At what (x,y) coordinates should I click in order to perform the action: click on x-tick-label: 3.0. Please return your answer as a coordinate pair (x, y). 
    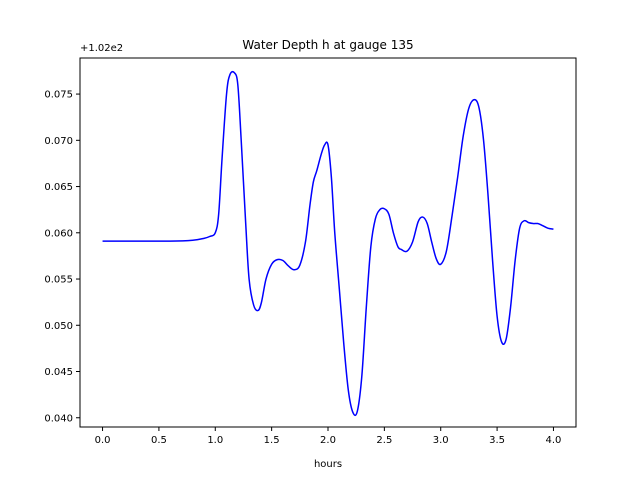
    Looking at the image, I should click on (441, 440).